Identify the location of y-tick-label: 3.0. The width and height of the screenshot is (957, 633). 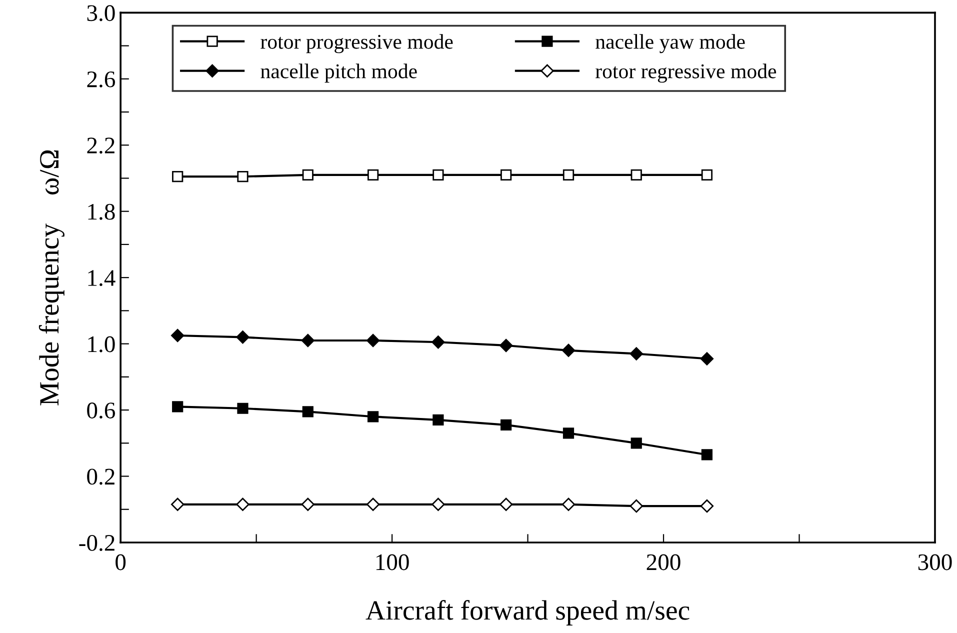
(101, 13).